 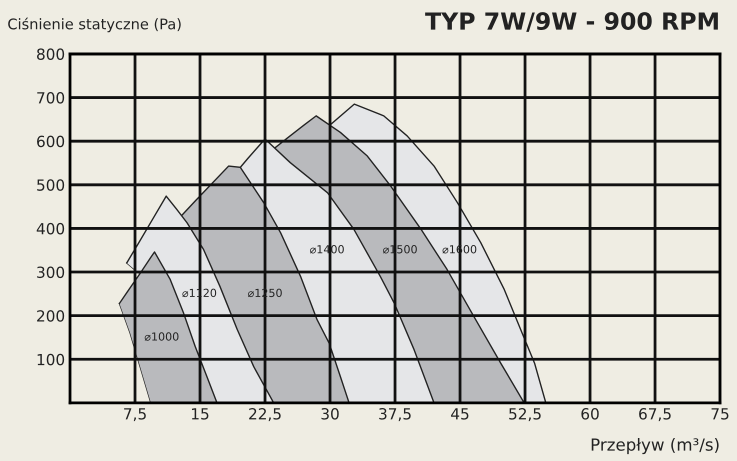 I want to click on y-tick-label: 100, so click(x=51, y=360).